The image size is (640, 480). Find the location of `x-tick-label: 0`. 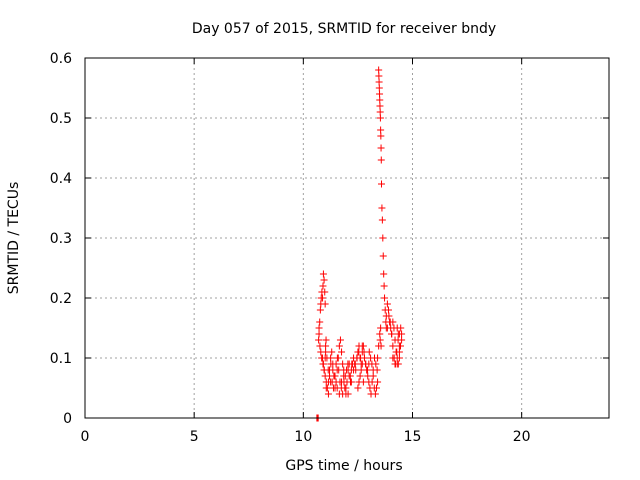

x-tick-label: 0 is located at coordinates (85, 437).